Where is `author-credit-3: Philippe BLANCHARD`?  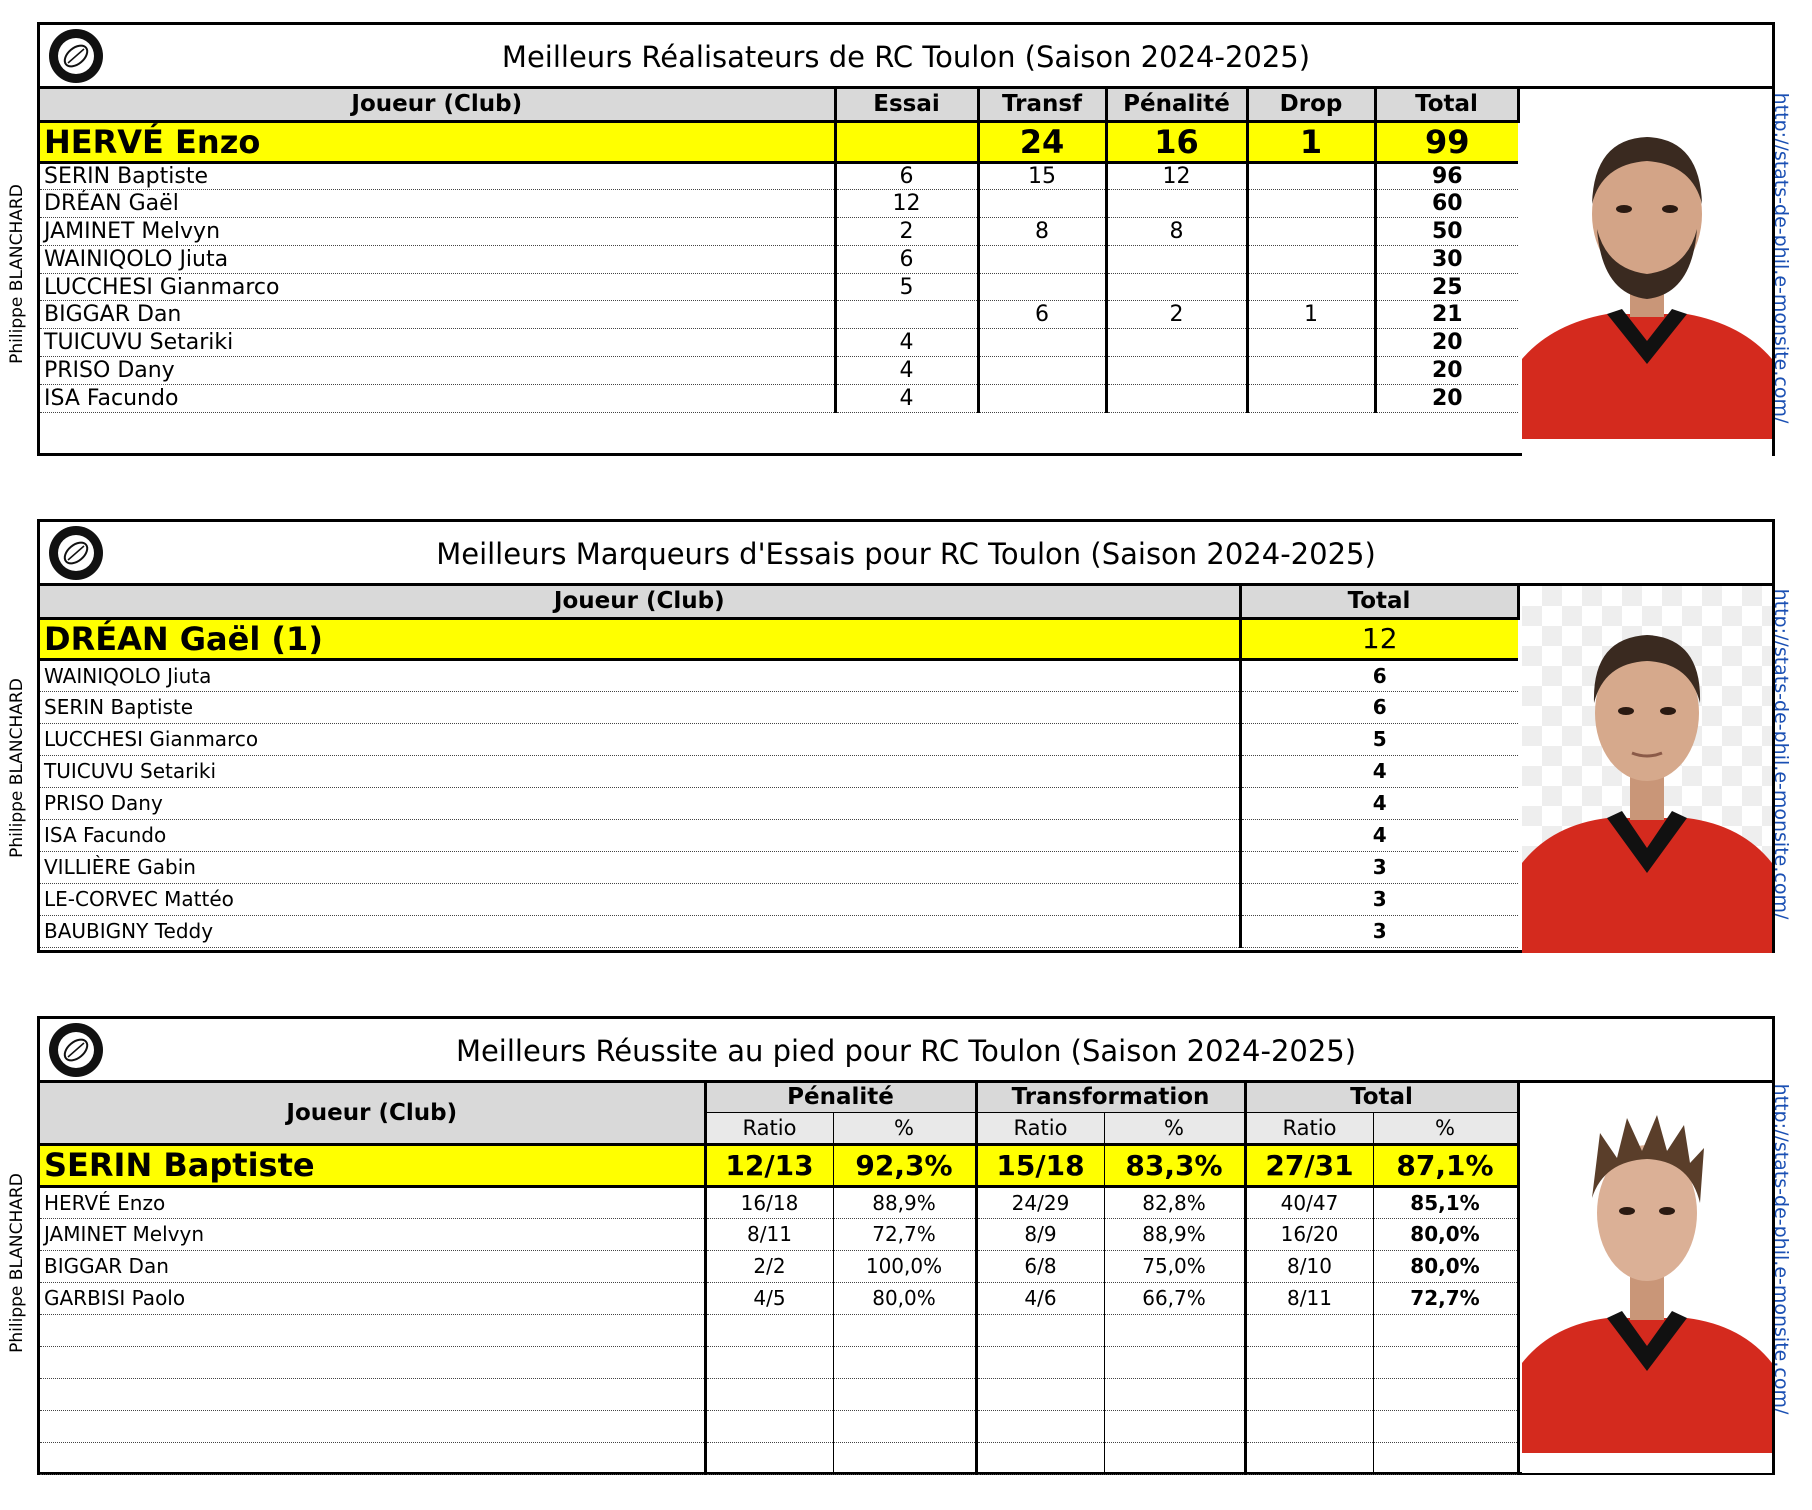 author-credit-3: Philippe BLANCHARD is located at coordinates (17, 1263).